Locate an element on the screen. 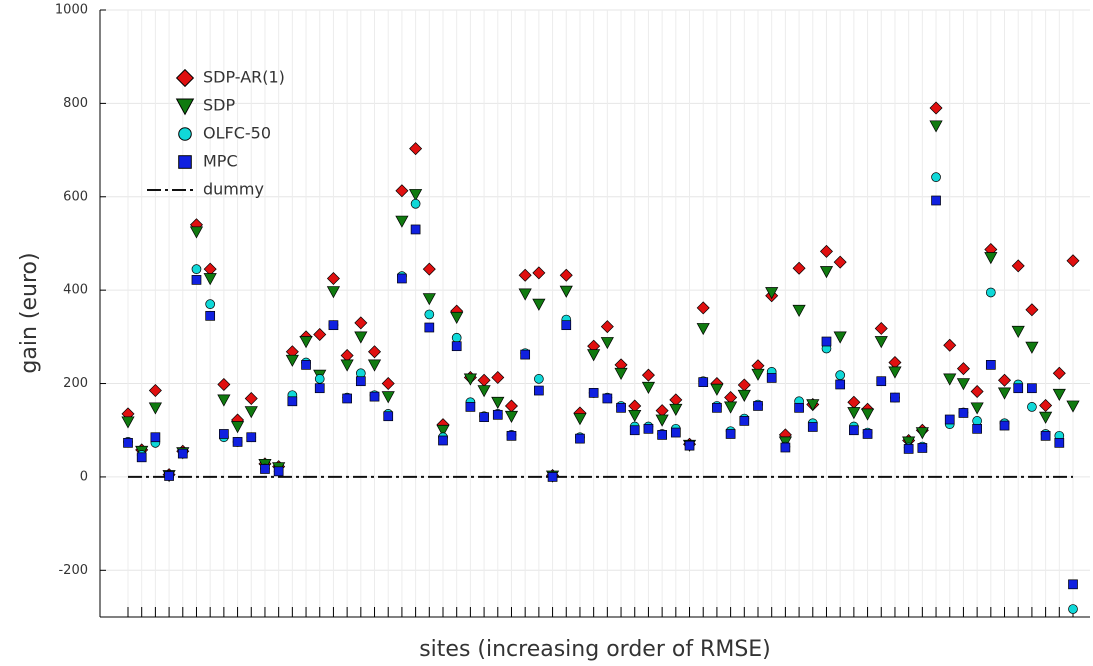 This screenshot has width=1093, height=666. y-tick-label: 800 is located at coordinates (75, 103).